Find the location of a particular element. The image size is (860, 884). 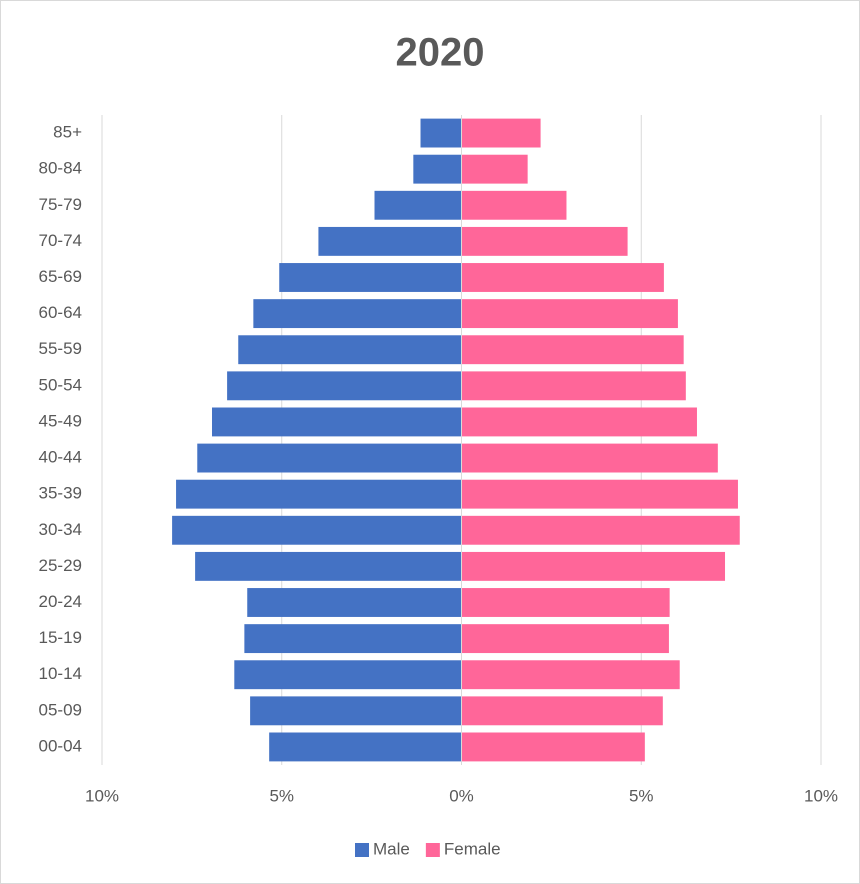

y-tick-label: 00-04 is located at coordinates (60, 745).